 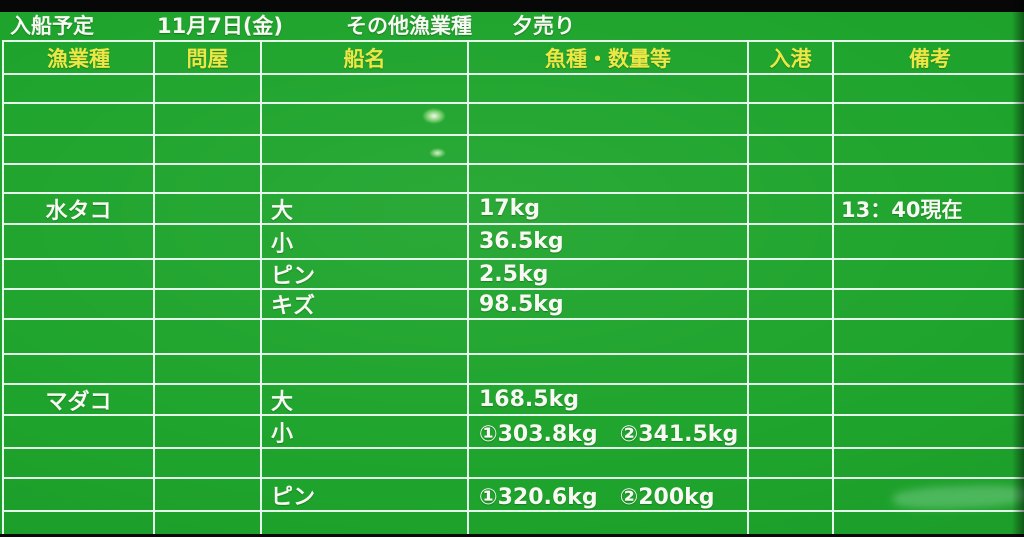 What do you see at coordinates (409, 26) in the screenshot?
I see `fishery-category-label: その他漁業種` at bounding box center [409, 26].